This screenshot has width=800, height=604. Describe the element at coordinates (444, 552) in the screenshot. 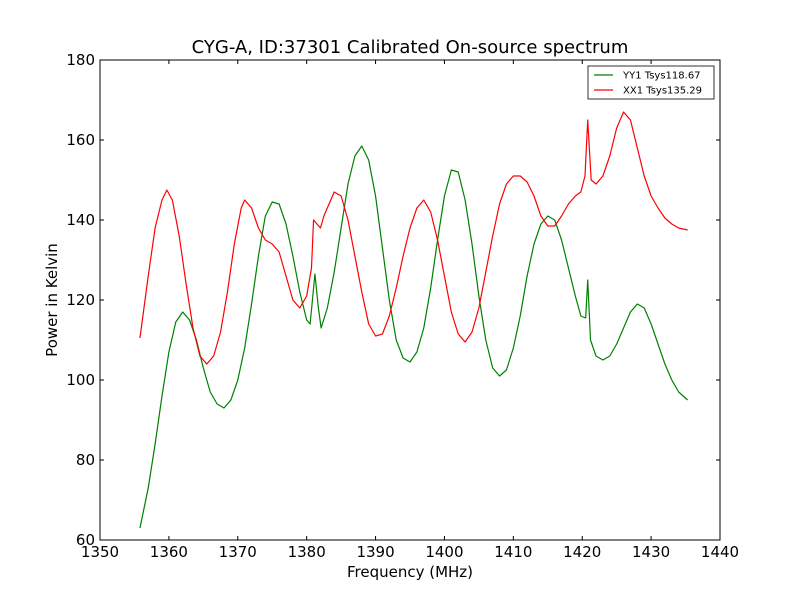

I see `x-tick-label: 1400` at that location.